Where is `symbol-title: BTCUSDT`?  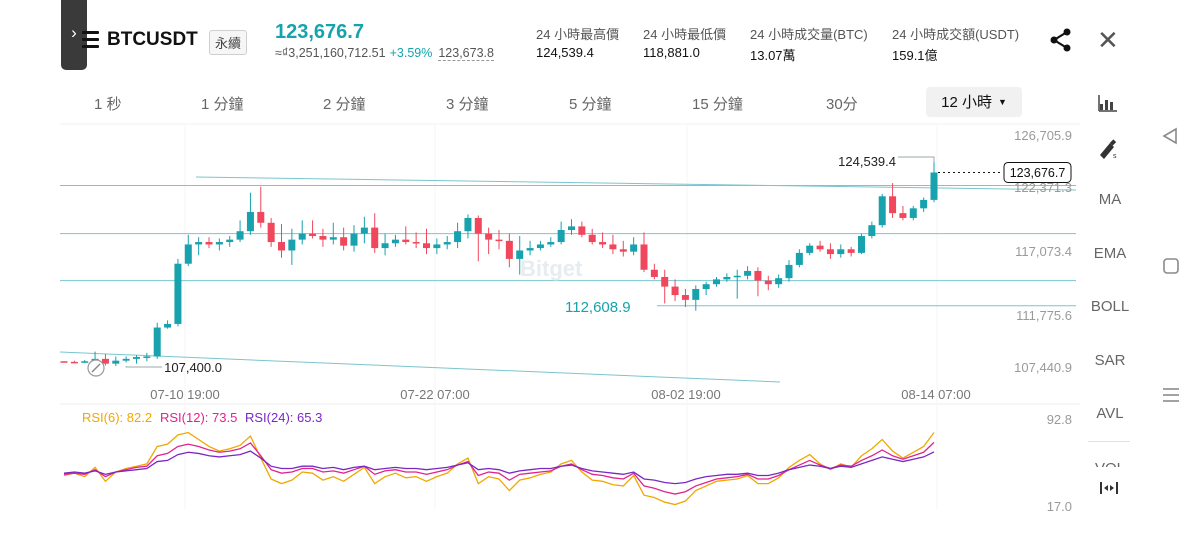 symbol-title: BTCUSDT is located at coordinates (152, 39).